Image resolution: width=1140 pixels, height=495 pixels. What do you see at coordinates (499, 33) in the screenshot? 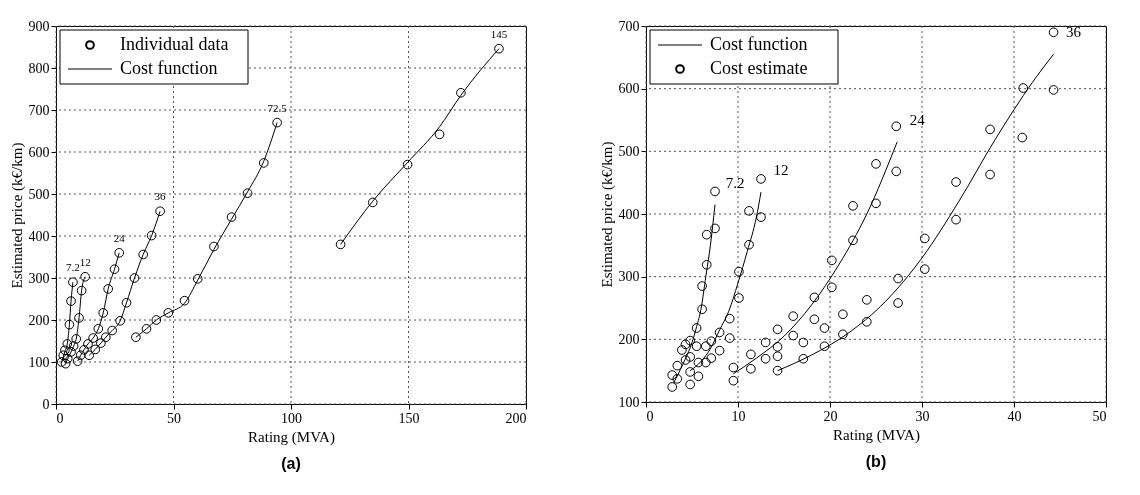
I see `annotation: 145` at bounding box center [499, 33].